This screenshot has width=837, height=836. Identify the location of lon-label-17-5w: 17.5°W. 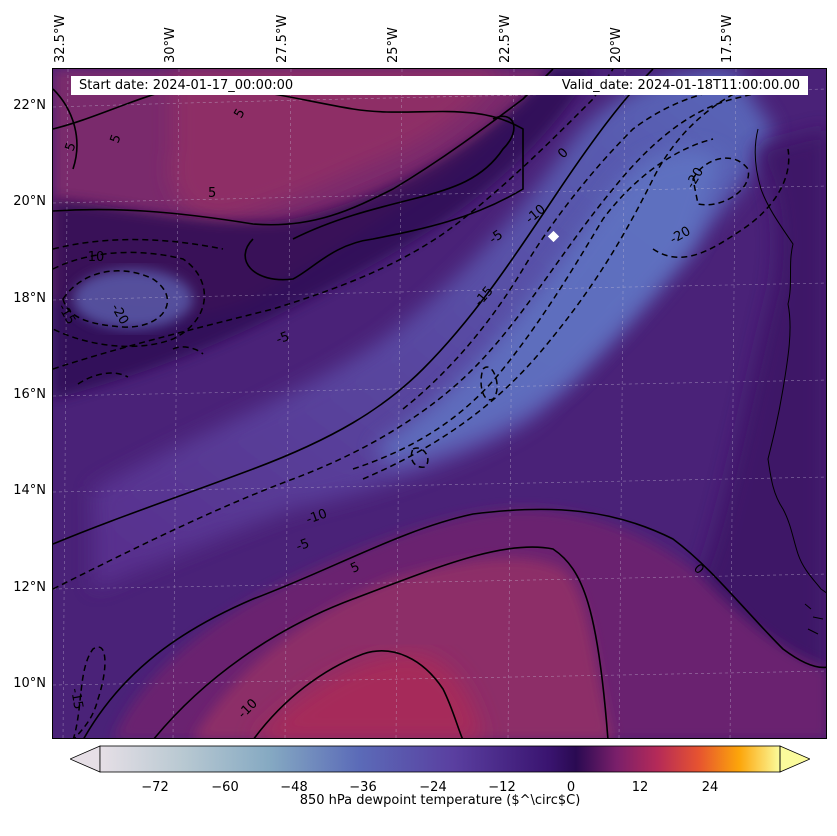
(727, 38).